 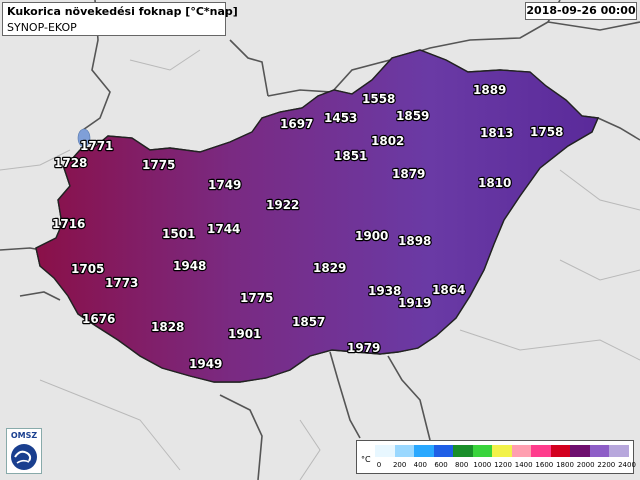 What do you see at coordinates (606, 465) in the screenshot?
I see `legend-tick-label: 2200` at bounding box center [606, 465].